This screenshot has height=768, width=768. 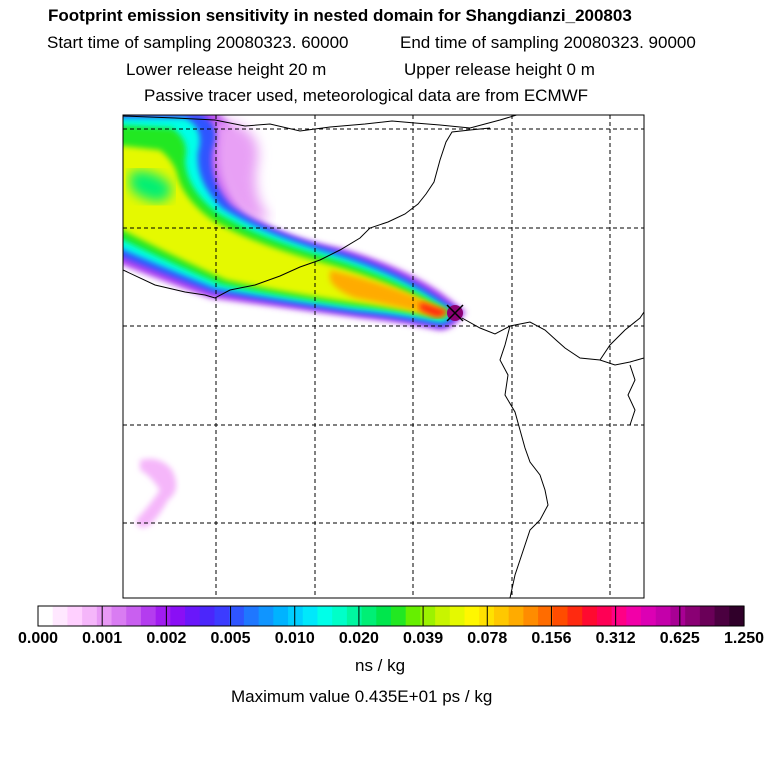 What do you see at coordinates (499, 69) in the screenshot?
I see `upper-release-height: Upper release height 0 m` at bounding box center [499, 69].